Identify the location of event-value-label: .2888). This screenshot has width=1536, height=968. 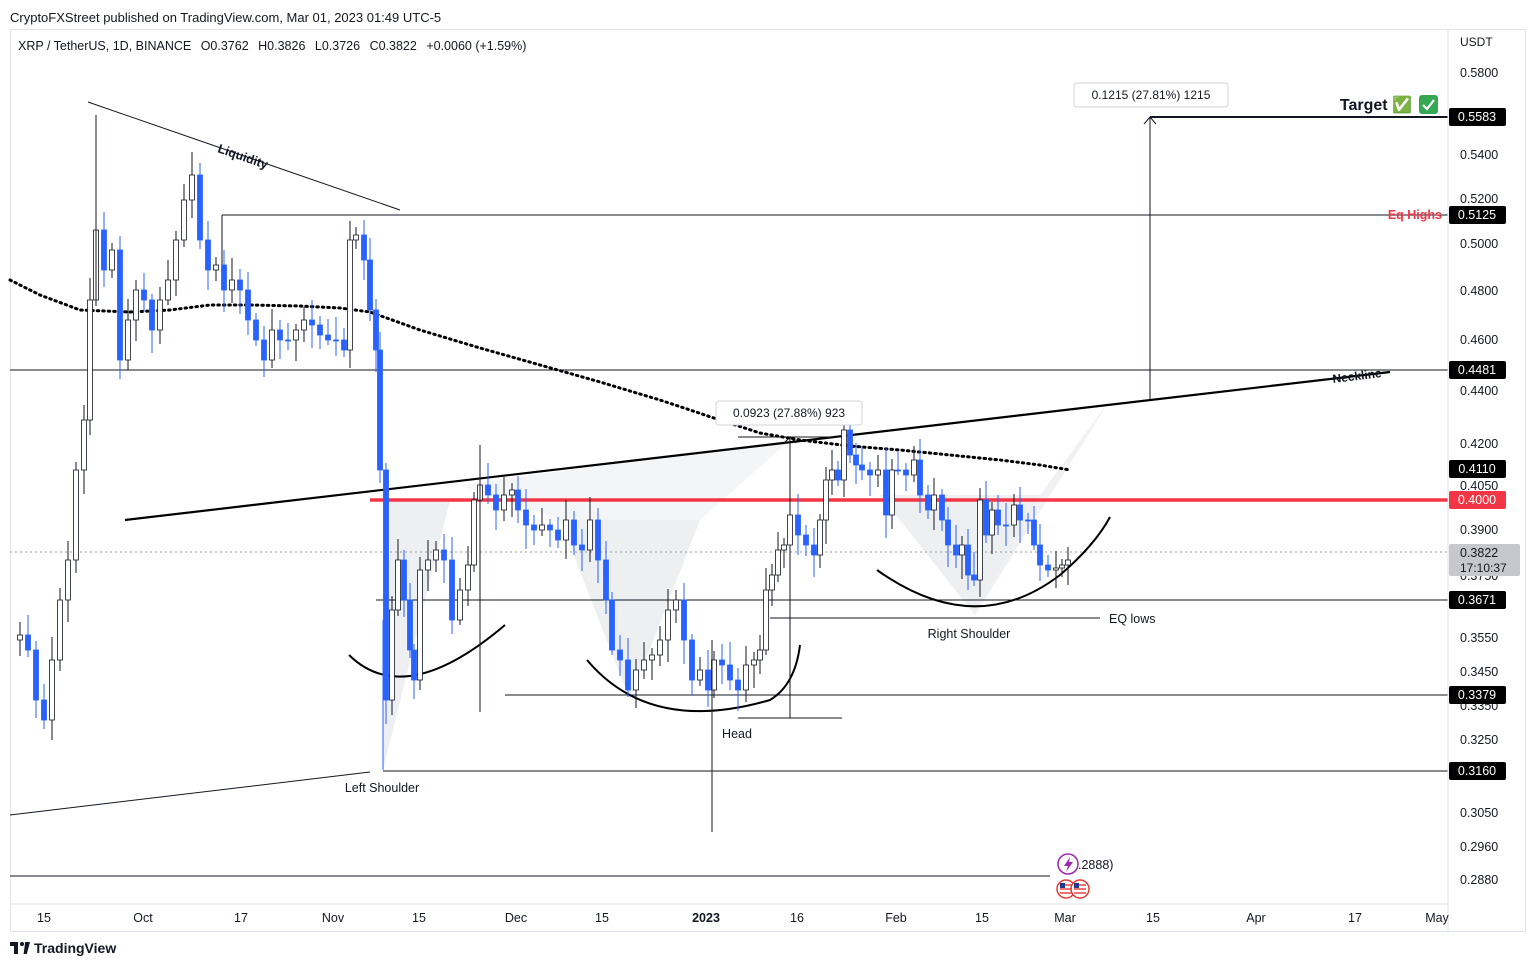
(1095, 865).